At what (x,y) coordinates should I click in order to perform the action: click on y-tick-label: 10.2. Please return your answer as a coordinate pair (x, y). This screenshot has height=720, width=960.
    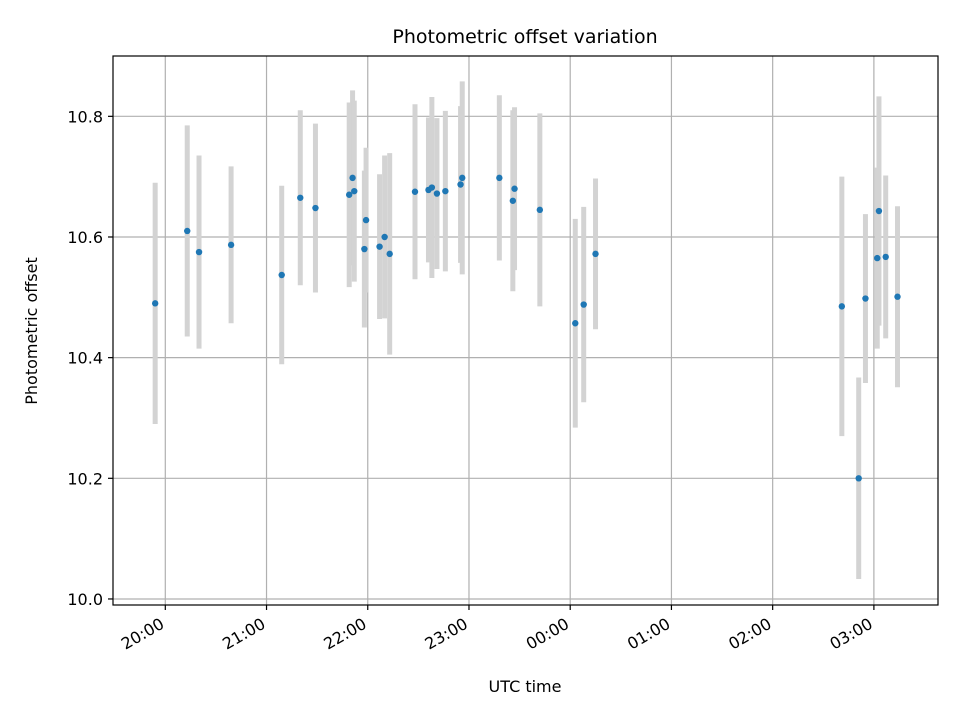
    Looking at the image, I should click on (85, 478).